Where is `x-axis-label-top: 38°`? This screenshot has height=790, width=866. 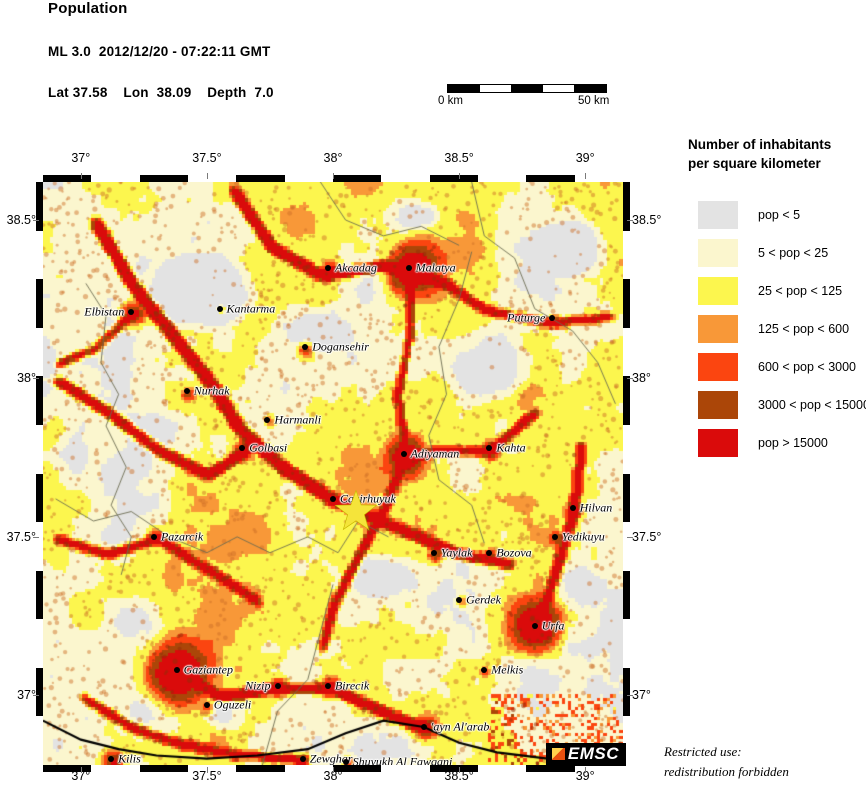 x-axis-label-top: 38° is located at coordinates (333, 158).